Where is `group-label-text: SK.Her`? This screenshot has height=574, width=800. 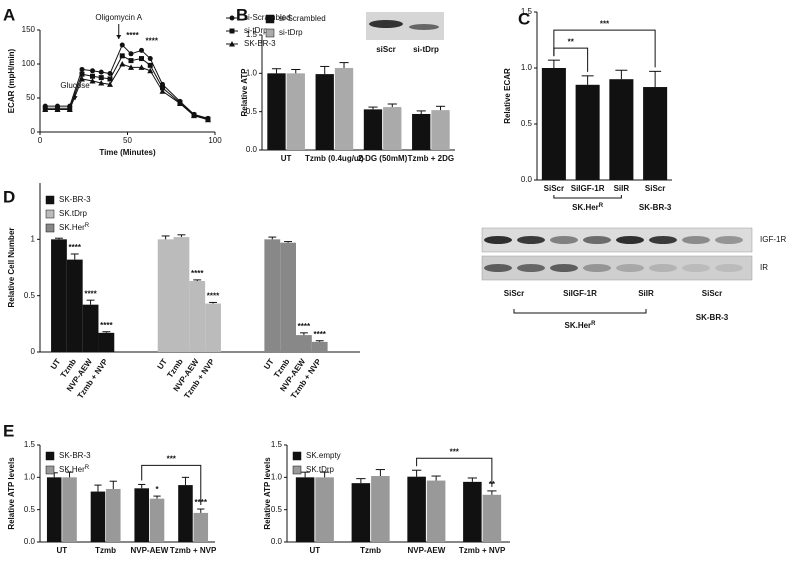
group-label-text: SK.Her is located at coordinates (585, 207).